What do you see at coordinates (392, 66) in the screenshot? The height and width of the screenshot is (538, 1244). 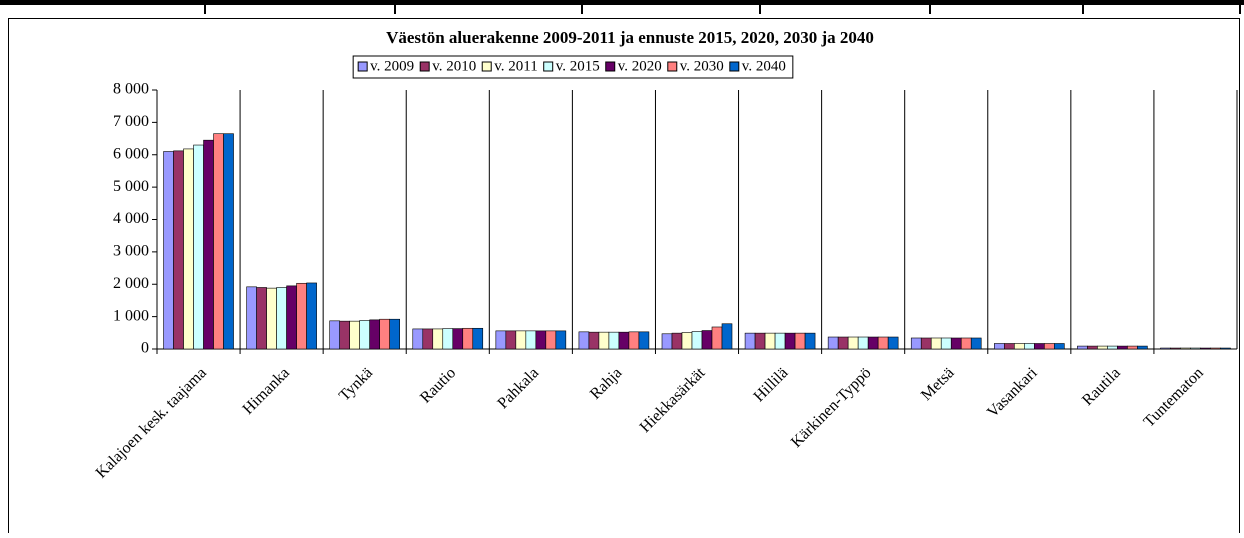 I see `legend-label: v. 2009` at bounding box center [392, 66].